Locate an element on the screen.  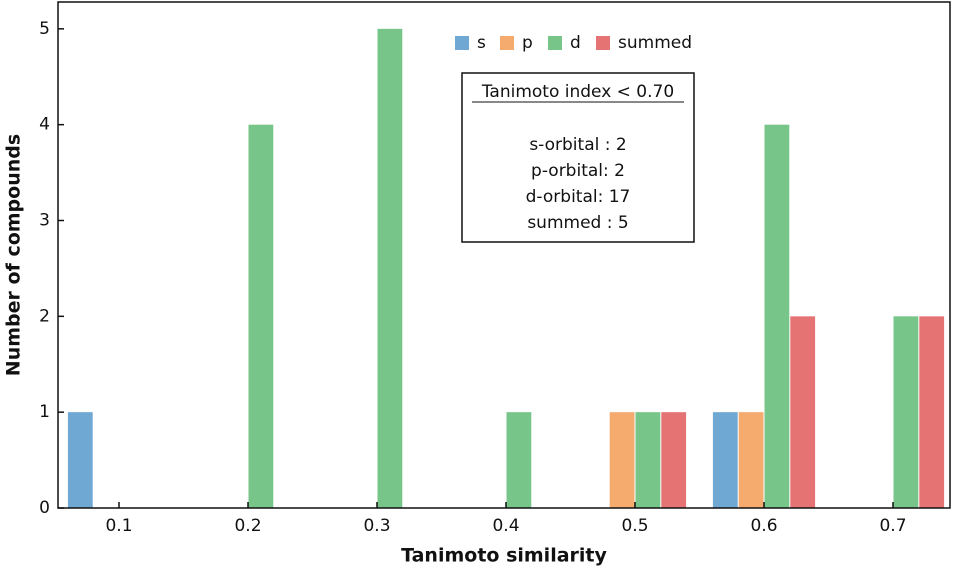
annotation-line: p-orbital: 2 is located at coordinates (578, 171).